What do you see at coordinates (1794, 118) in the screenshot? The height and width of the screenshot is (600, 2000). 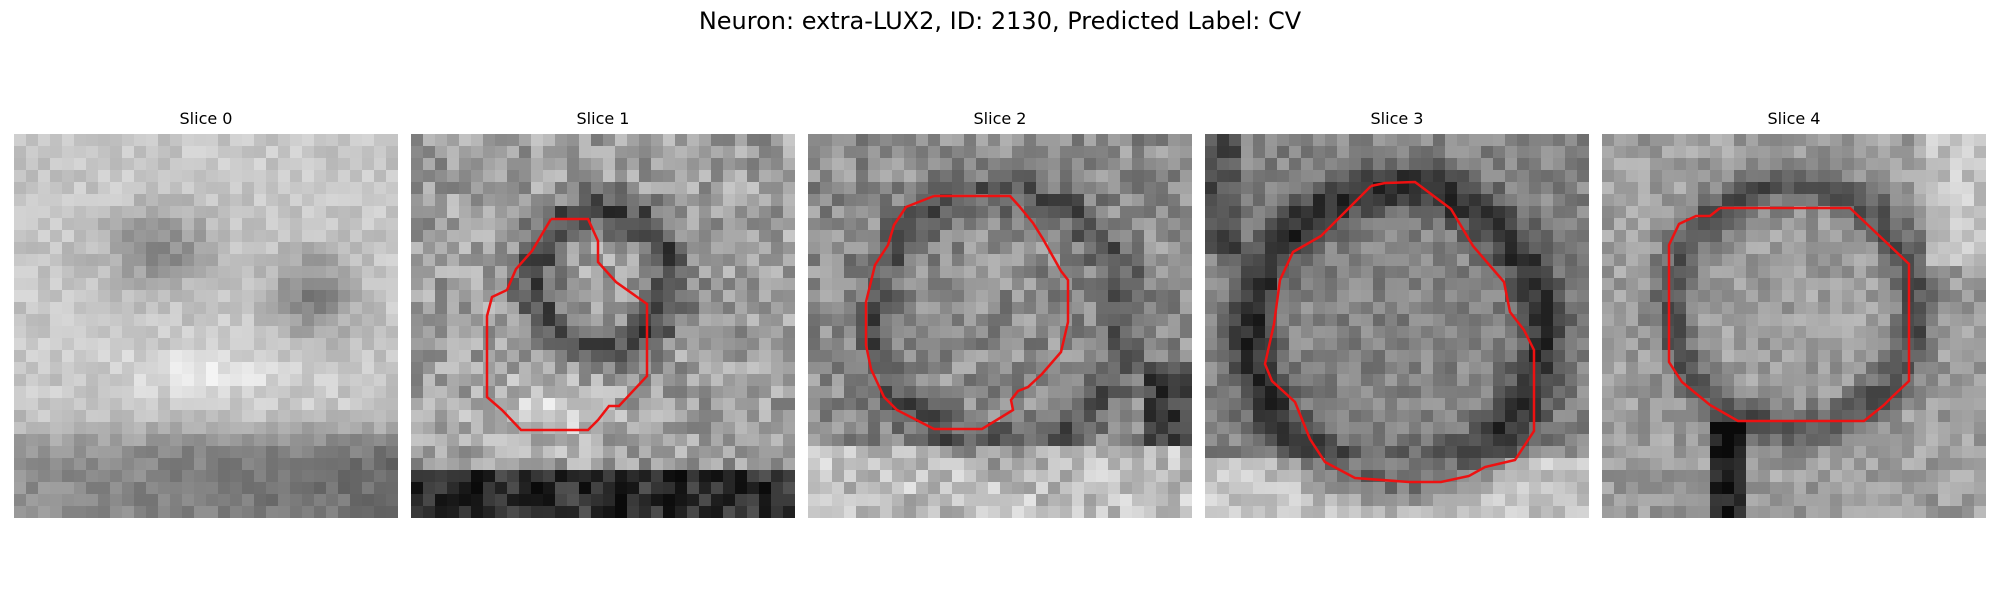 I see `slice-title: Slice 4` at bounding box center [1794, 118].